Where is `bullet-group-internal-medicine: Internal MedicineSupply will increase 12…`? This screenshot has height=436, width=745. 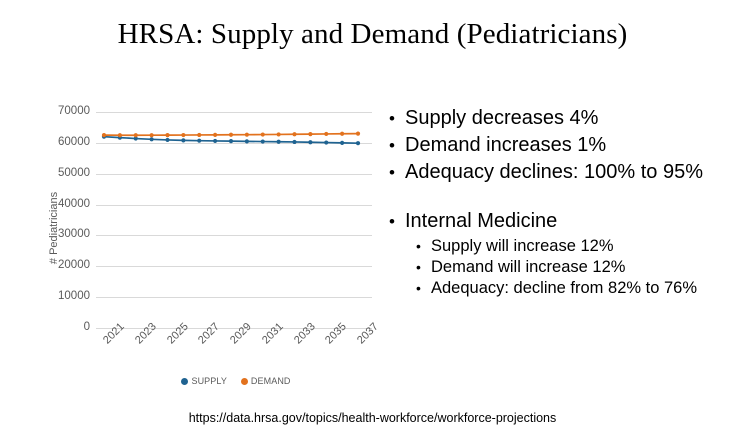
bullet-group-internal-medicine: Internal MedicineSupply will increase 12… is located at coordinates (564, 254).